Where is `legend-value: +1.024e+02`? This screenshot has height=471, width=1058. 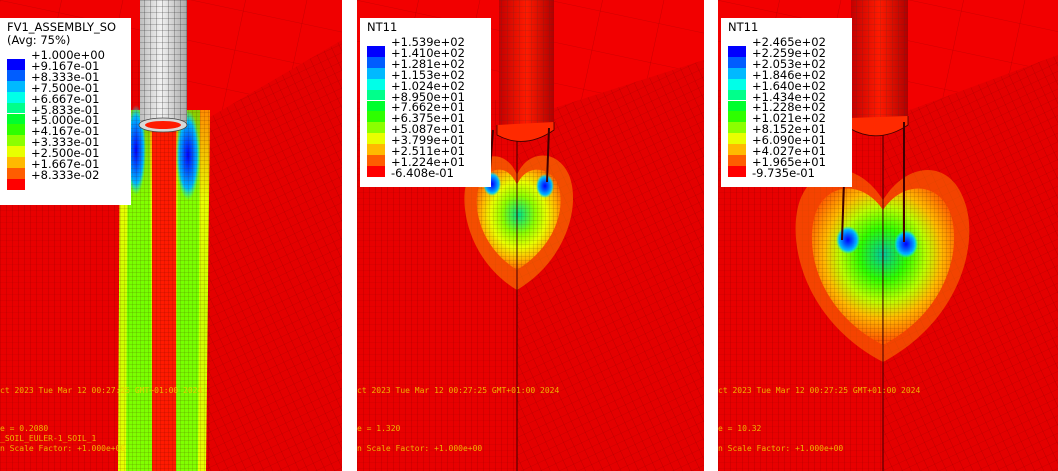
legend-value: +1.024e+02 is located at coordinates (428, 85).